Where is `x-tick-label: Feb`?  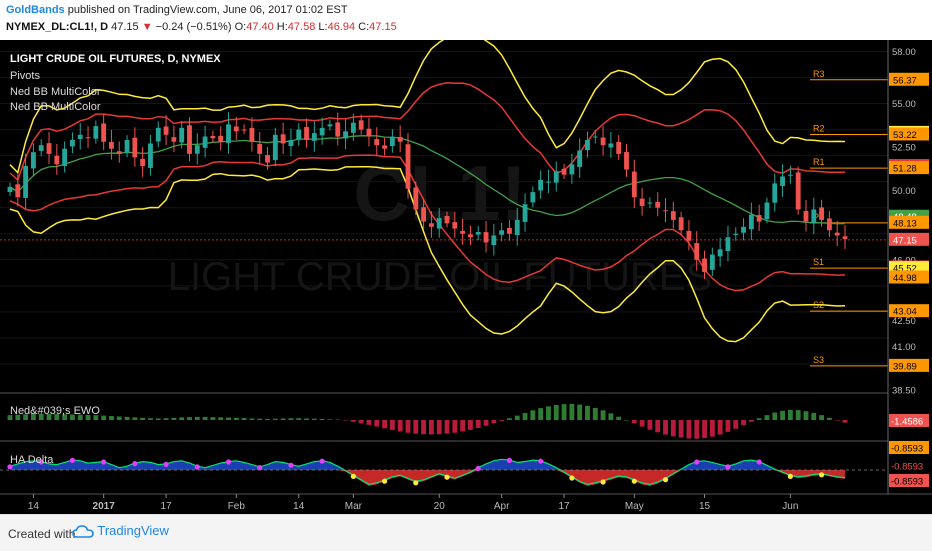 x-tick-label: Feb is located at coordinates (237, 506).